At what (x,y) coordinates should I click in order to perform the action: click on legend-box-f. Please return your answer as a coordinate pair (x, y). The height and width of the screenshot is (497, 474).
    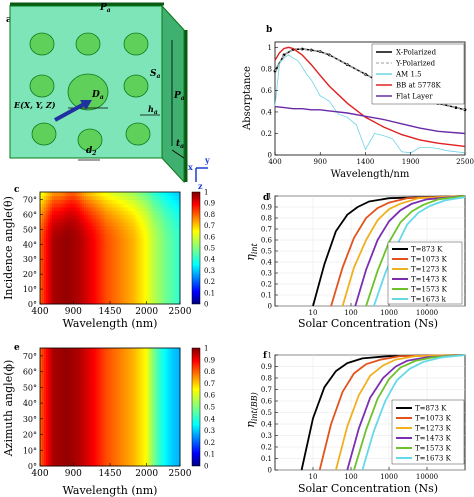
    Looking at the image, I should click on (428, 432).